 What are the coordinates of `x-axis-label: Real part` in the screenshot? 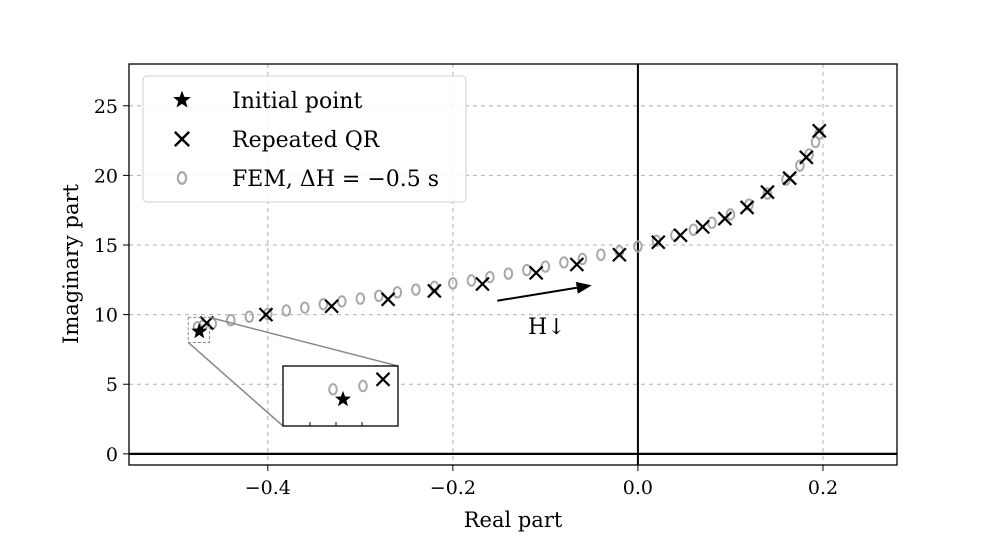 It's located at (513, 520).